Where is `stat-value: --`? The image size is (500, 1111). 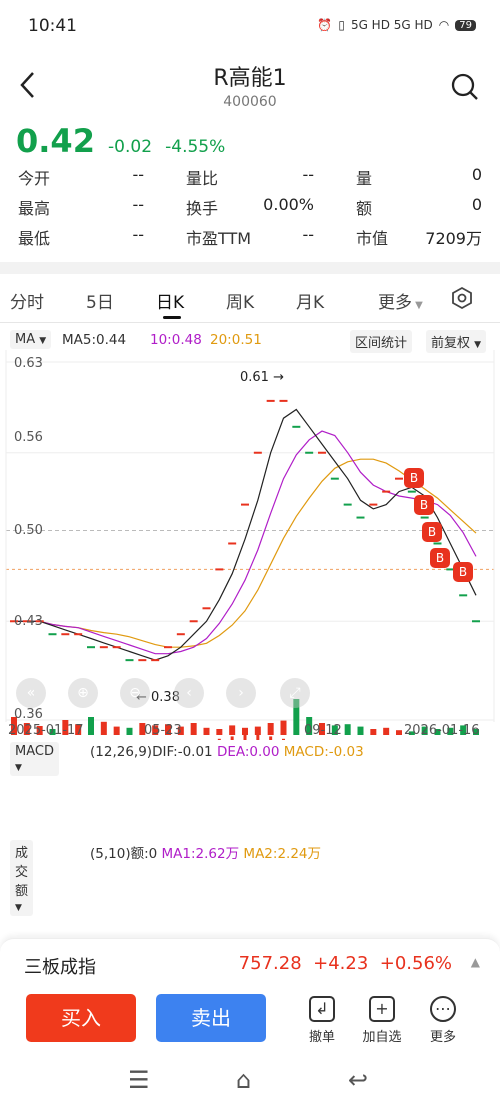 stat-value: -- is located at coordinates (138, 174).